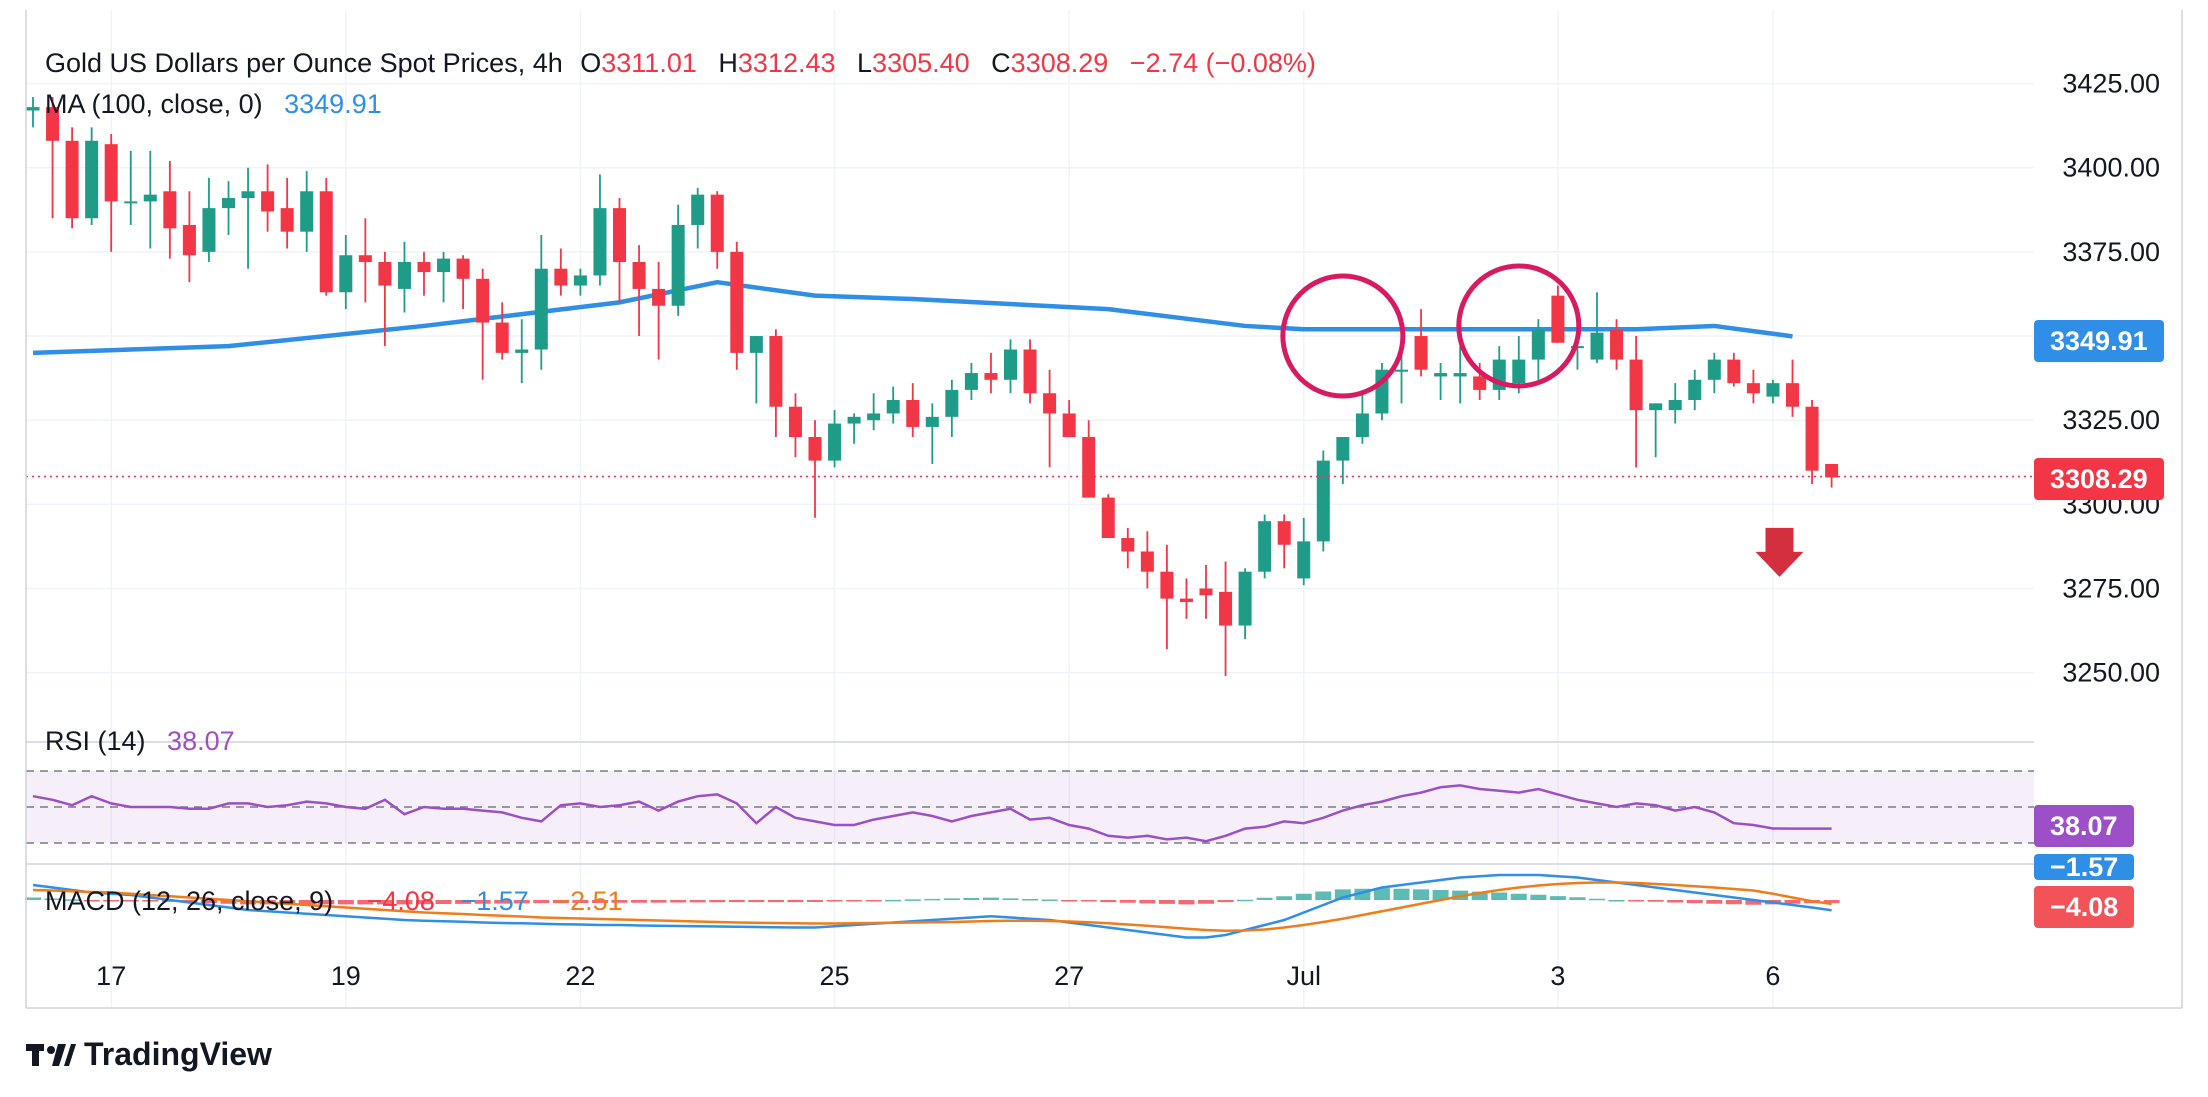  What do you see at coordinates (786, 63) in the screenshot?
I see `high-value: 3312.43` at bounding box center [786, 63].